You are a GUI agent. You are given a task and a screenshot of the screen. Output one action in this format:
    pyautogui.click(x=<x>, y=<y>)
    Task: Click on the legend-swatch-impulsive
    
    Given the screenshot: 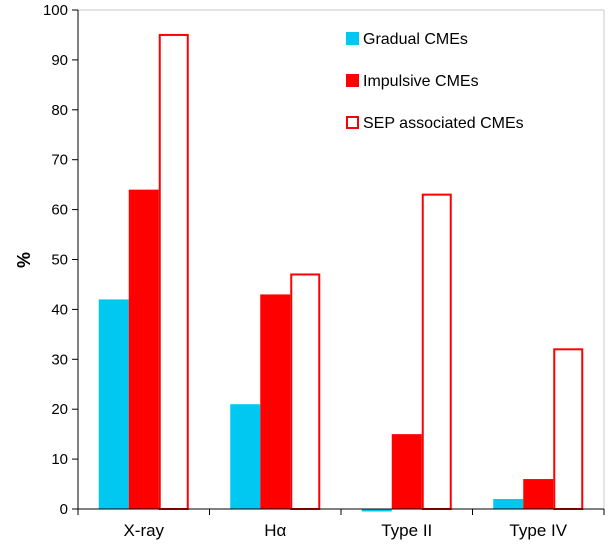 What is the action you would take?
    pyautogui.click(x=352, y=80)
    